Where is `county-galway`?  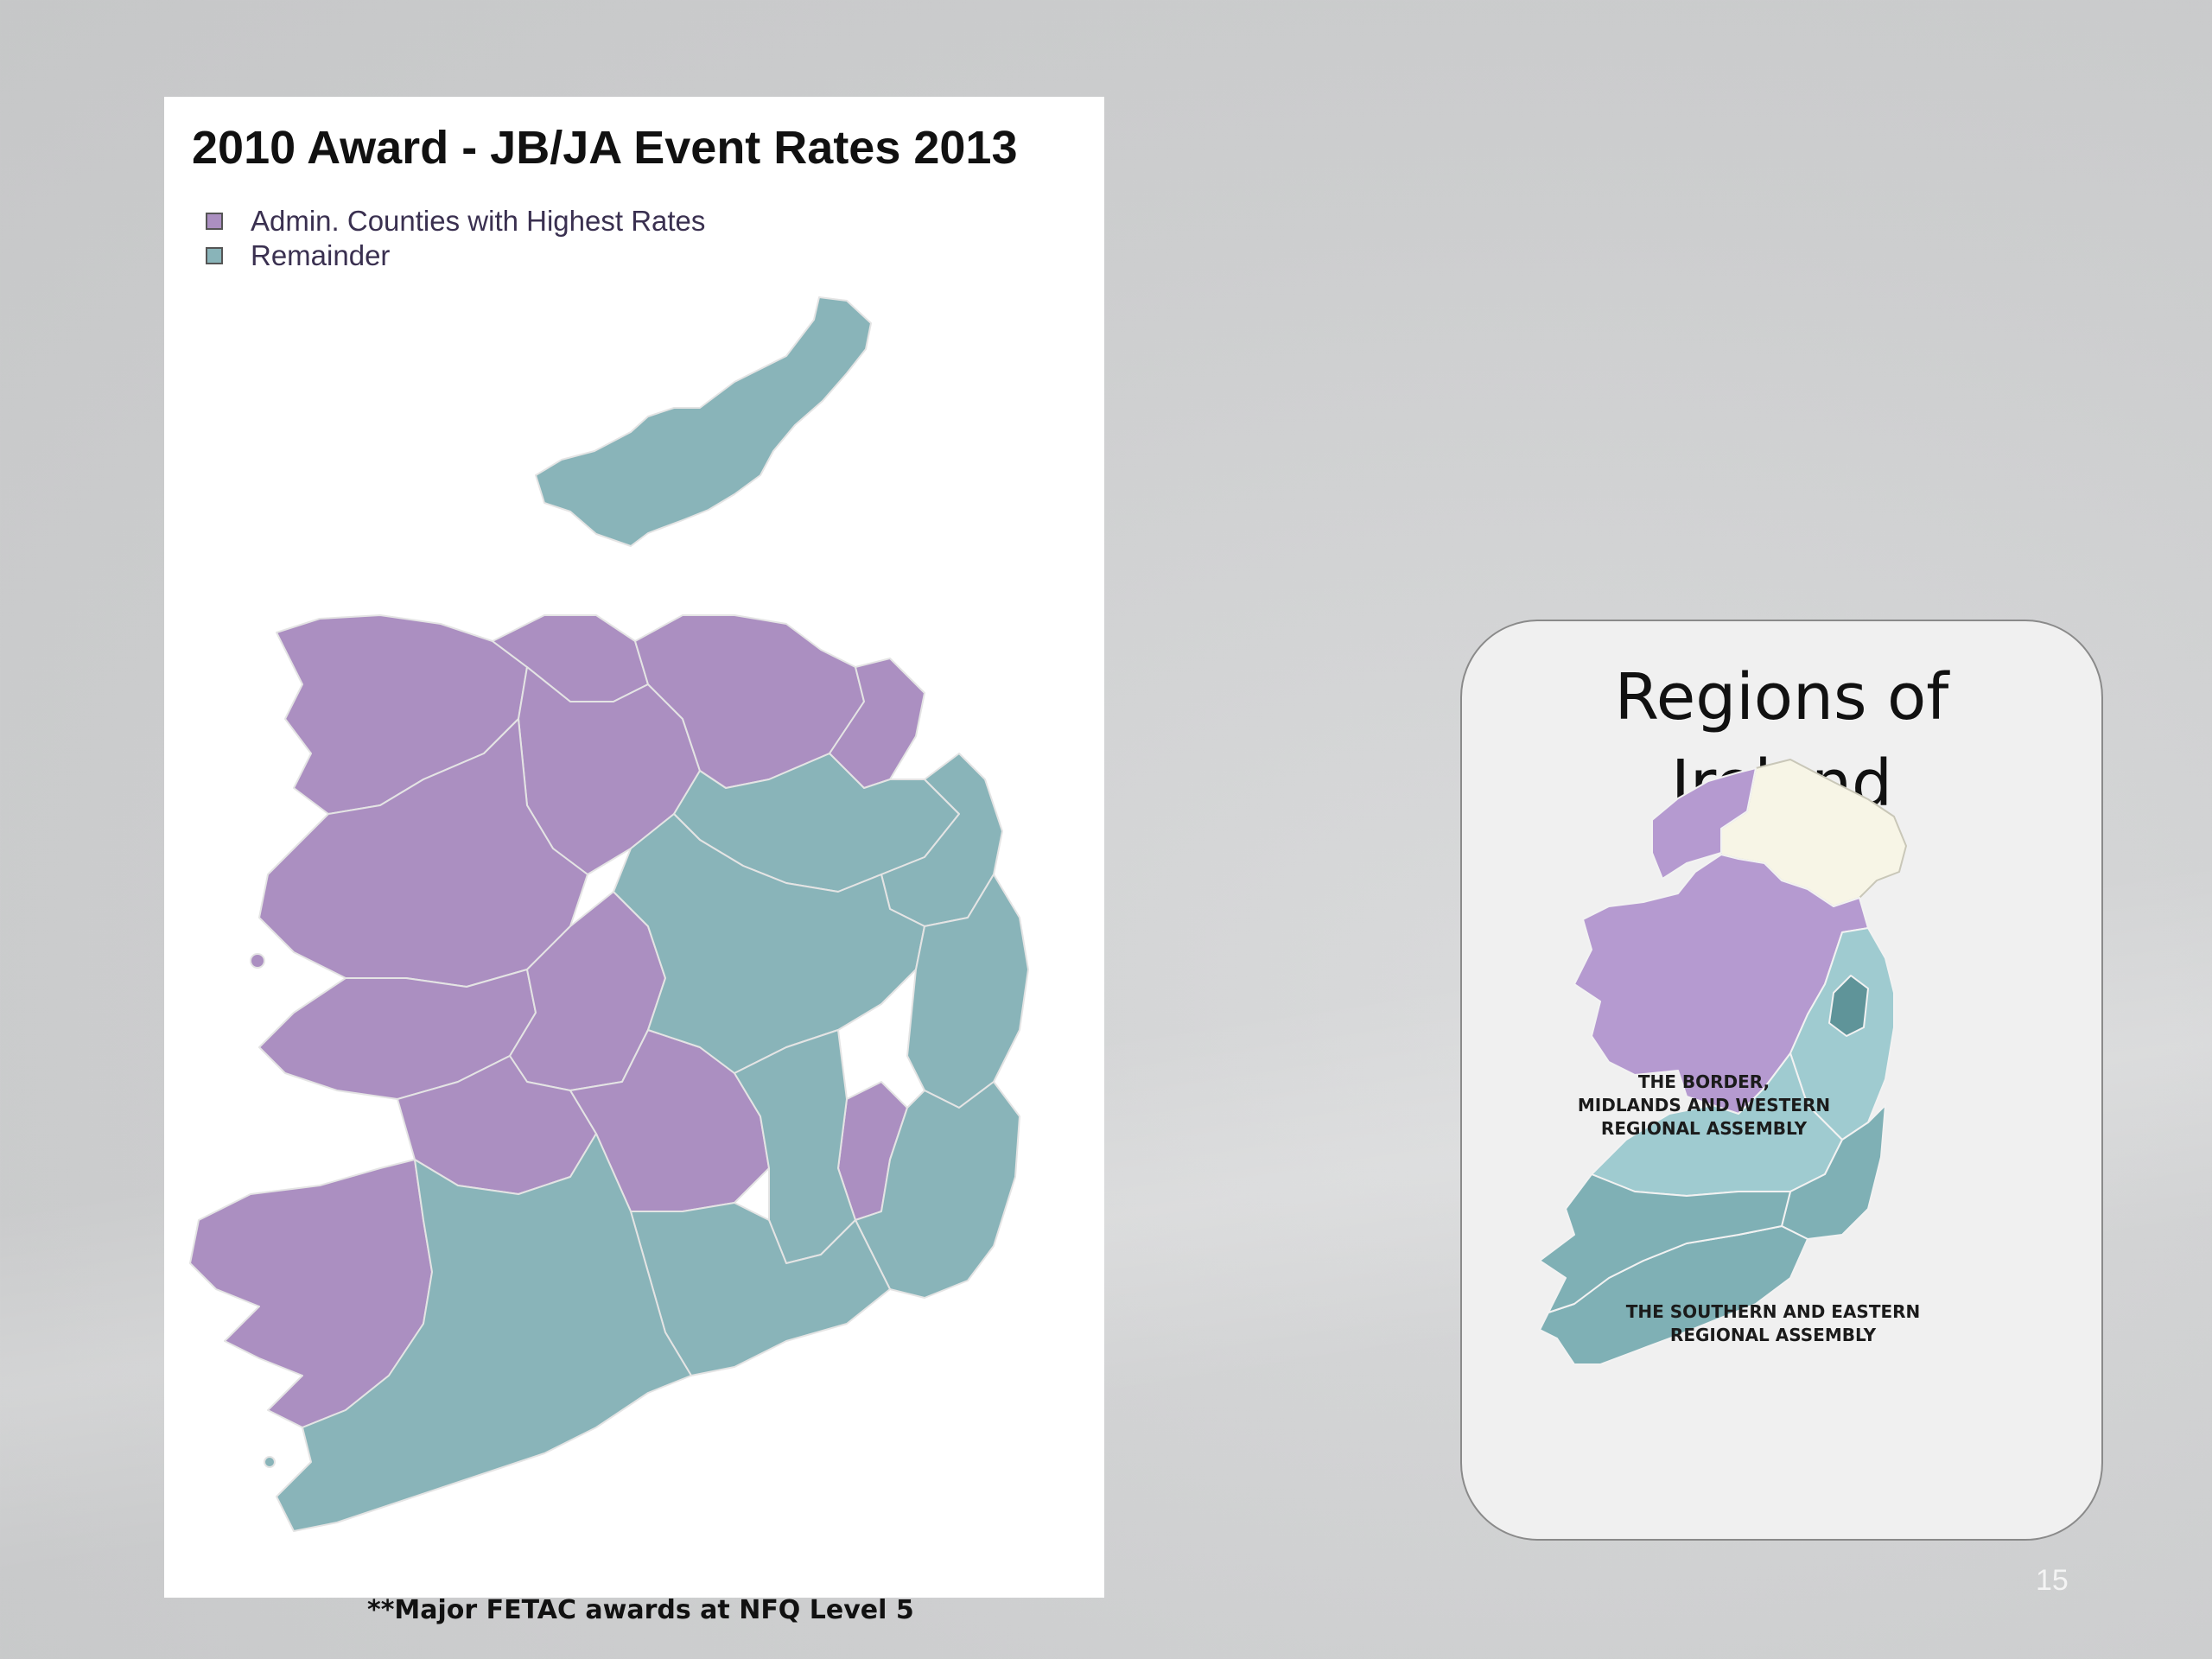 county-galway is located at coordinates (423, 853).